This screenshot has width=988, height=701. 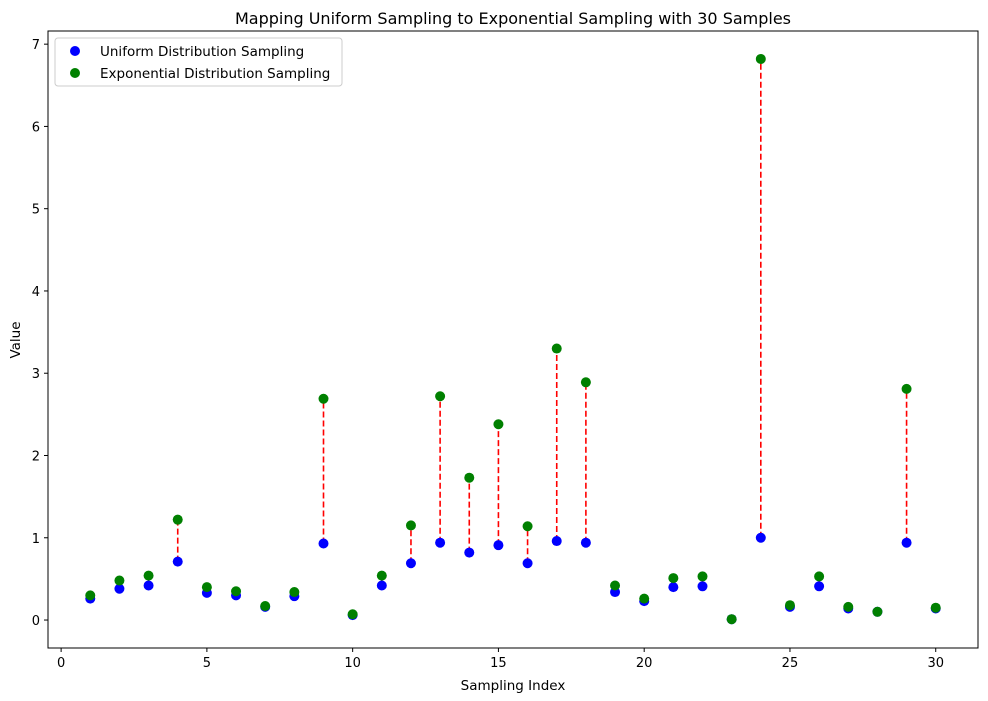 What do you see at coordinates (513, 686) in the screenshot?
I see `x-axis-label: Sampling Index` at bounding box center [513, 686].